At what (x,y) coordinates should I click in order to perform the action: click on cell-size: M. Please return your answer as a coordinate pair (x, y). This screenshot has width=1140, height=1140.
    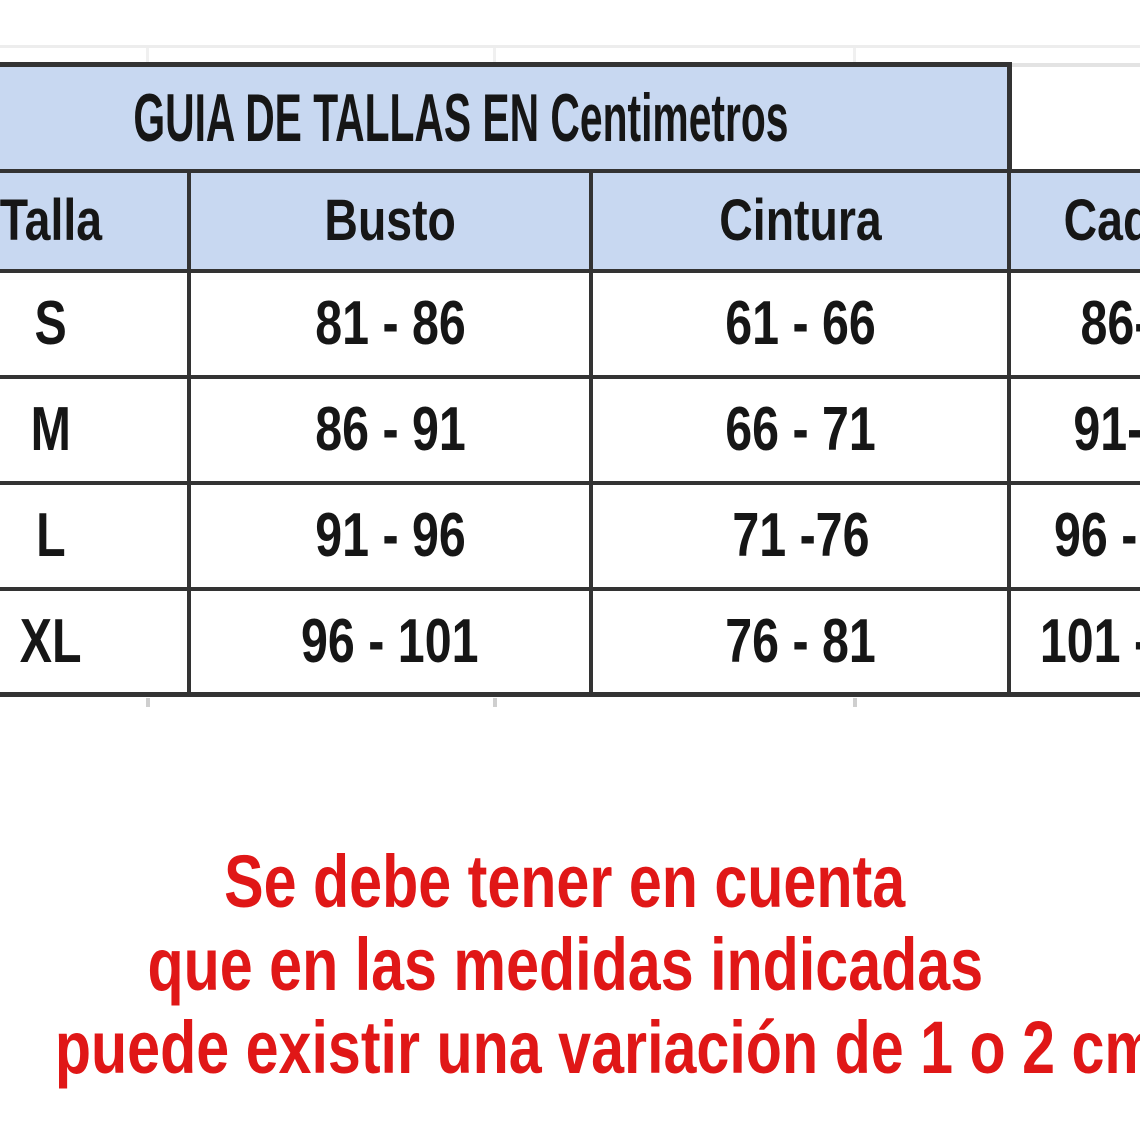
    Looking at the image, I should click on (95, 429).